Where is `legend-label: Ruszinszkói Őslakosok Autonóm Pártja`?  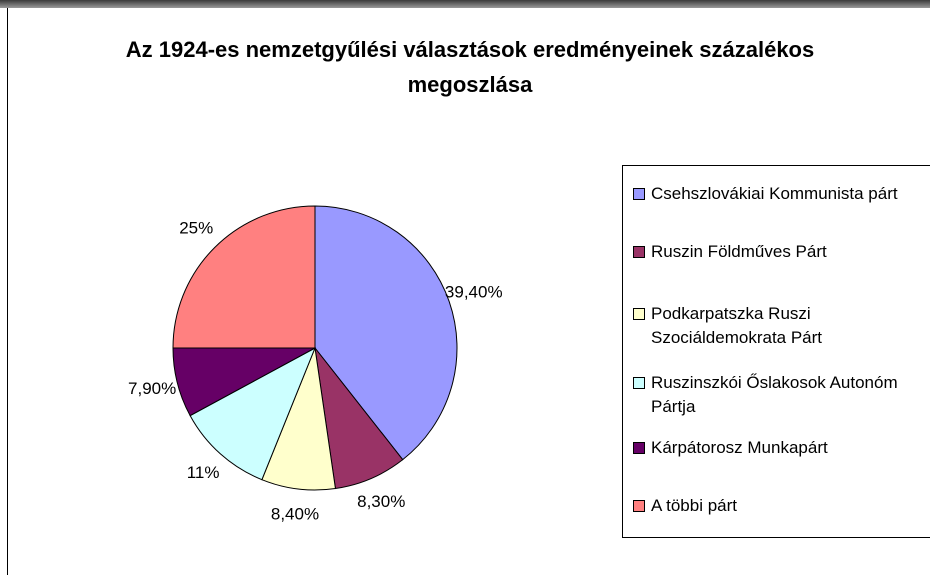 legend-label: Ruszinszkói Őslakosok Autonóm Pártja is located at coordinates (774, 394).